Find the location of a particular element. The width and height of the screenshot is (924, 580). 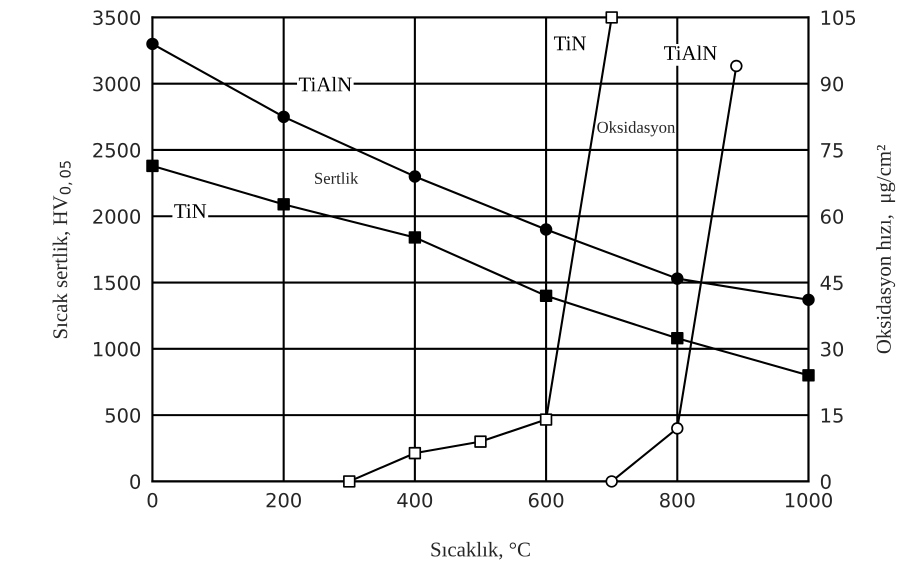

y2-tick-label: 90 is located at coordinates (832, 84).